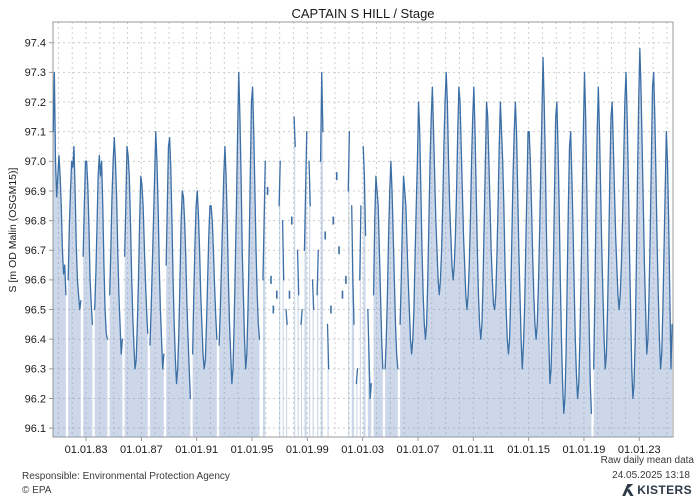  What do you see at coordinates (37, 490) in the screenshot?
I see `copyright-label: © EPA` at bounding box center [37, 490].